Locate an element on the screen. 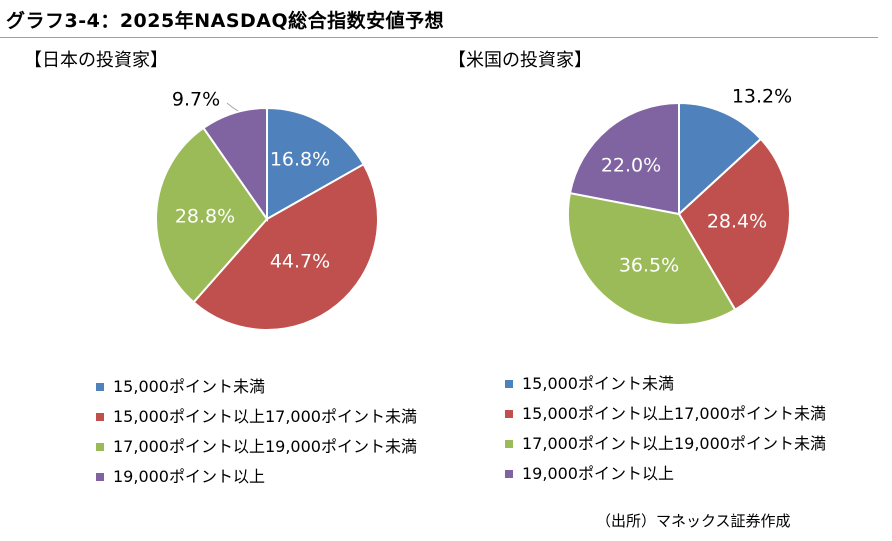 The width and height of the screenshot is (892, 541). us-data-label-17000-19000: 36.5% is located at coordinates (649, 266).